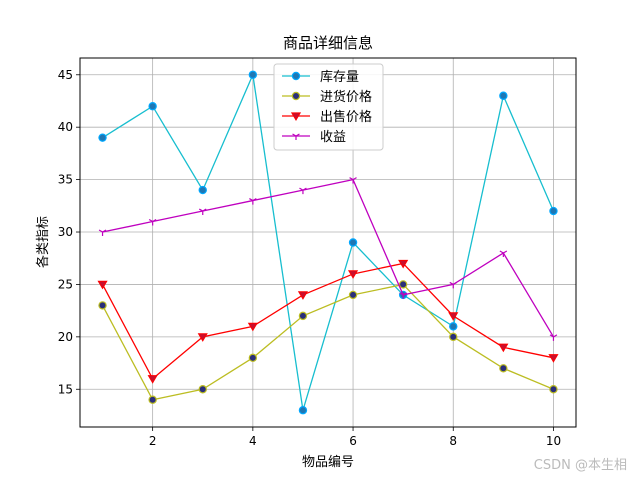  I want to click on x-tick-label: 8, so click(453, 441).